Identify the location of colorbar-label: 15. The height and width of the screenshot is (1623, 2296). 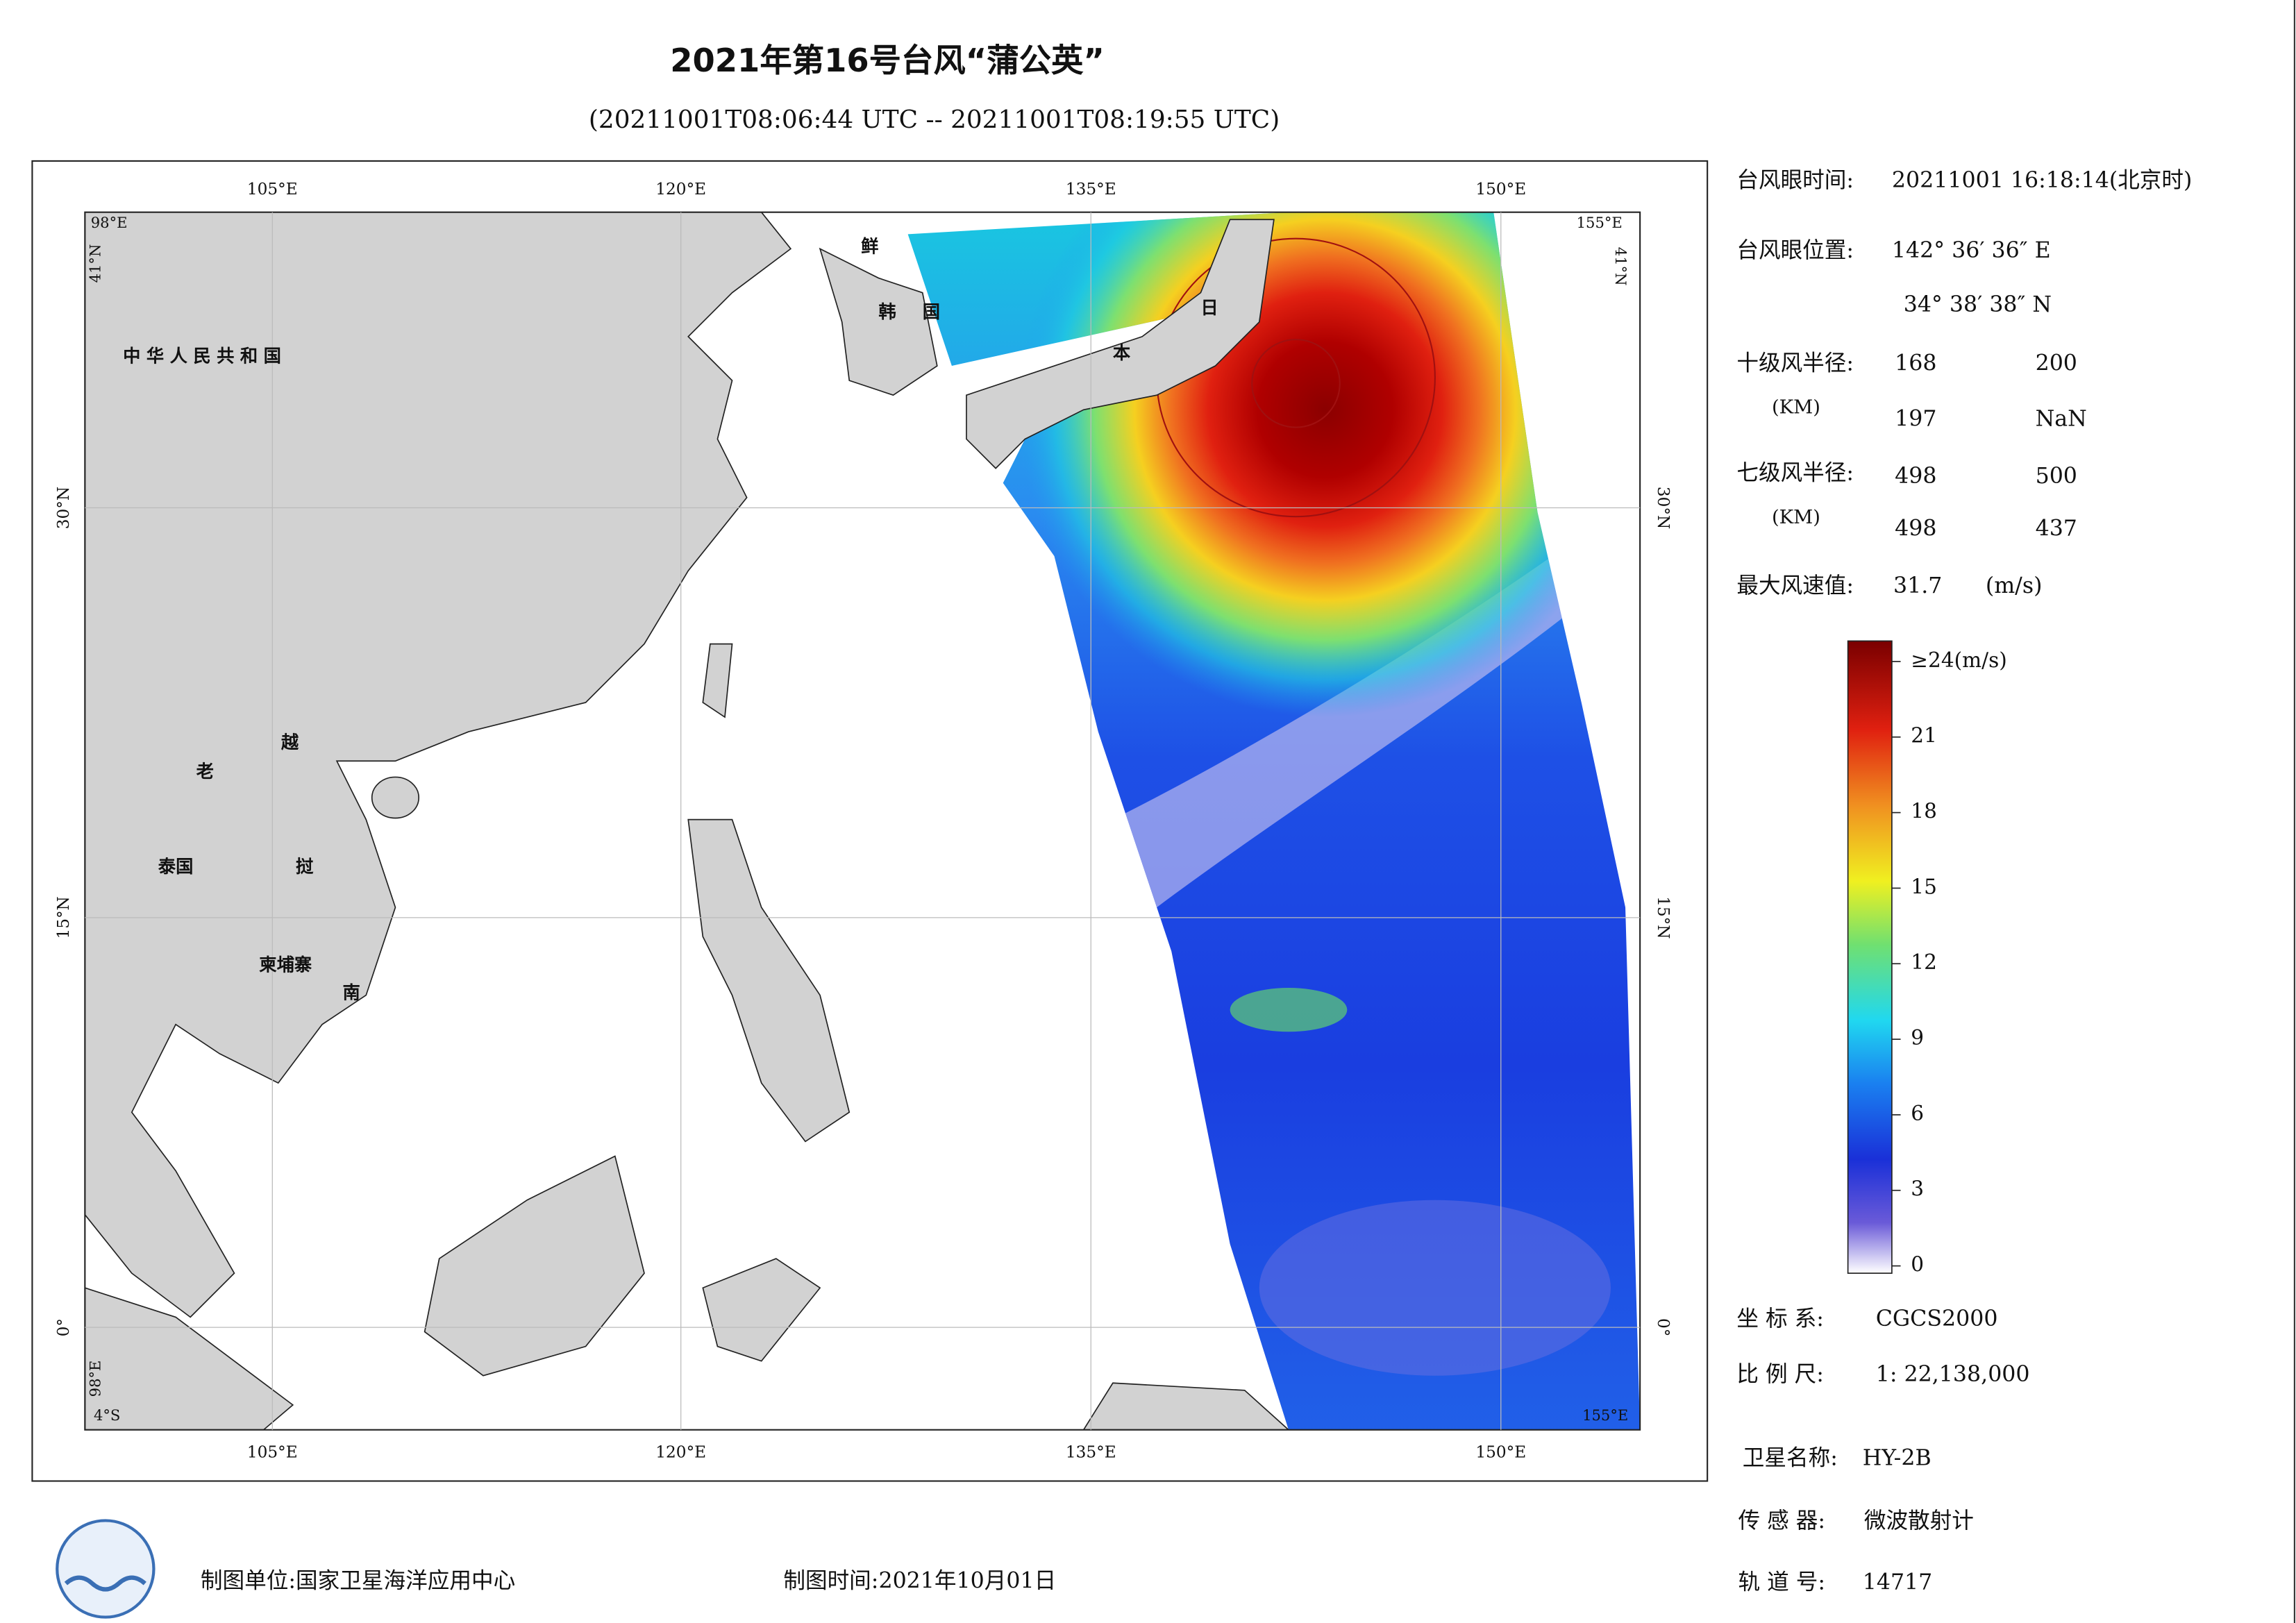
(1924, 886).